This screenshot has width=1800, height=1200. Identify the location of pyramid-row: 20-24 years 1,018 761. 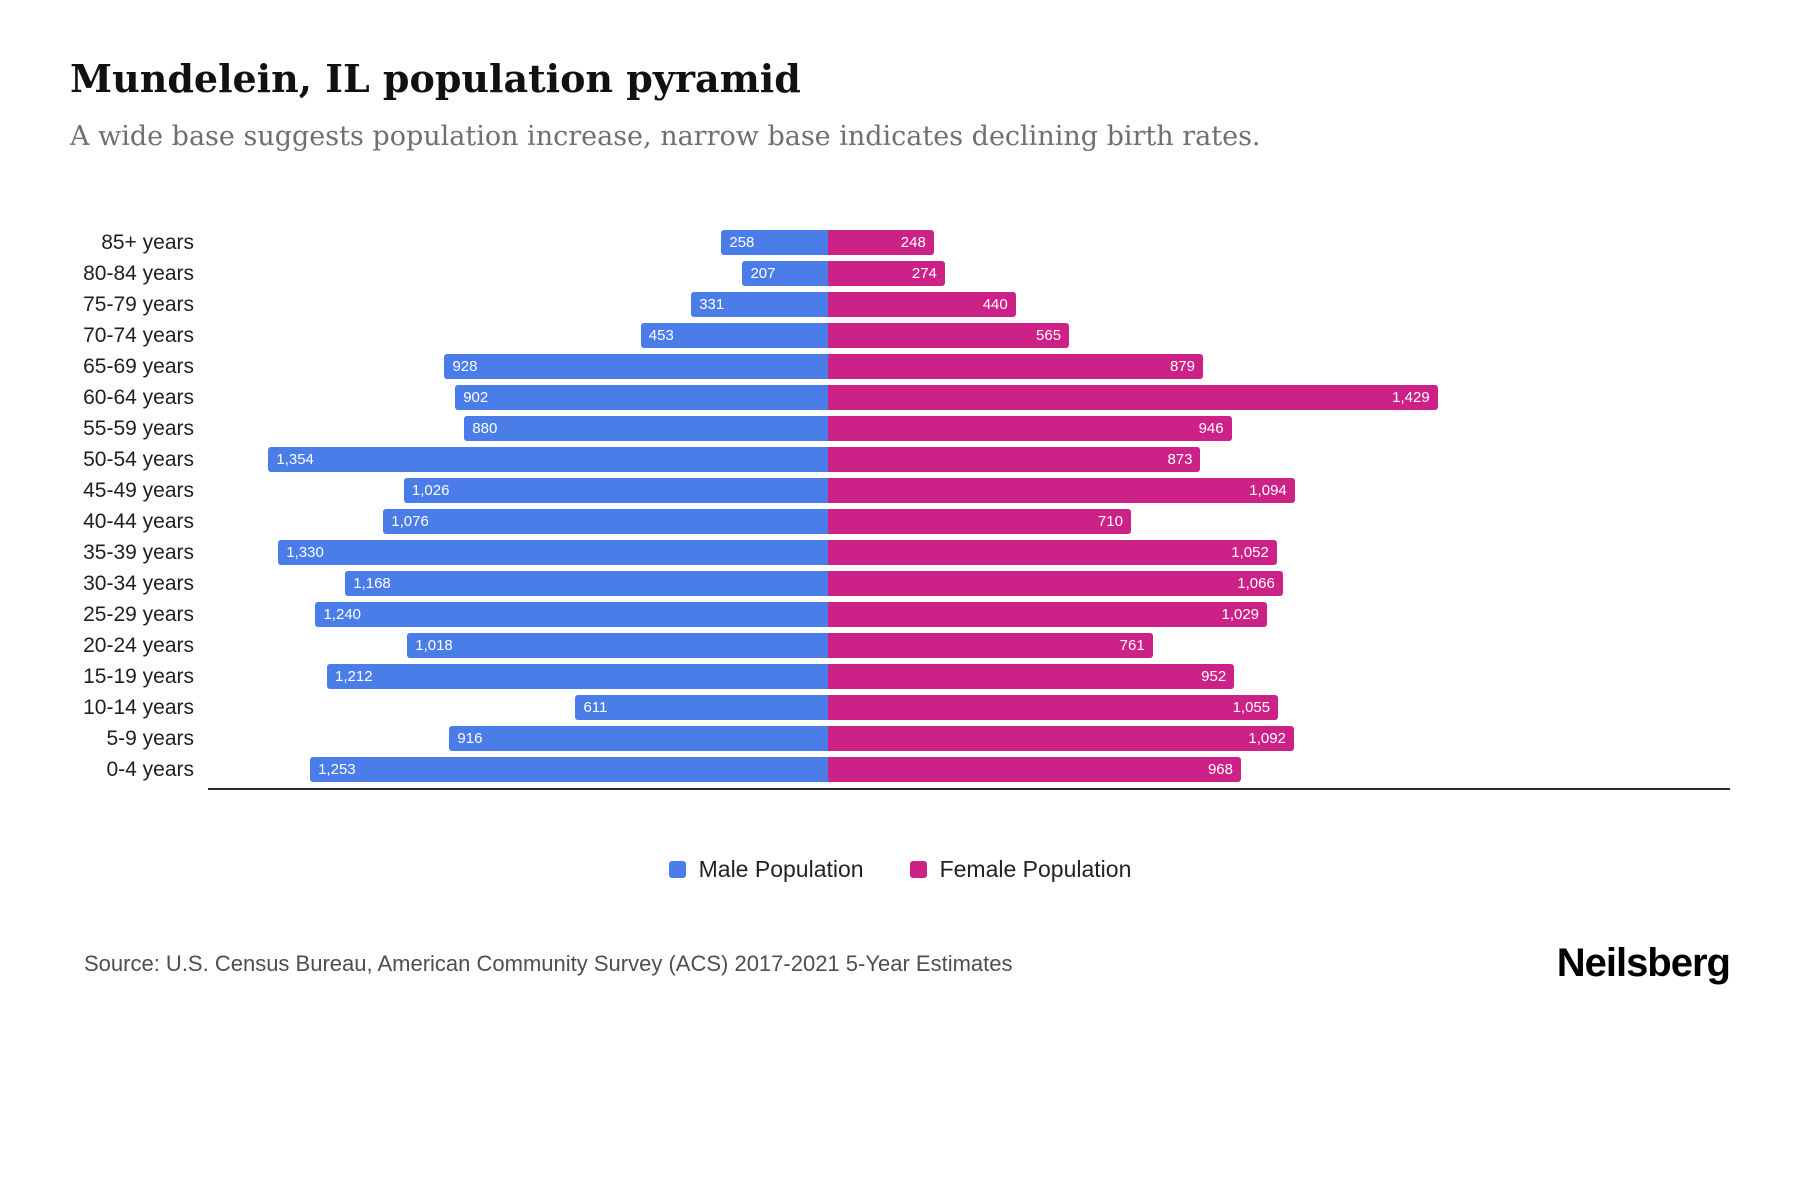
(900, 645).